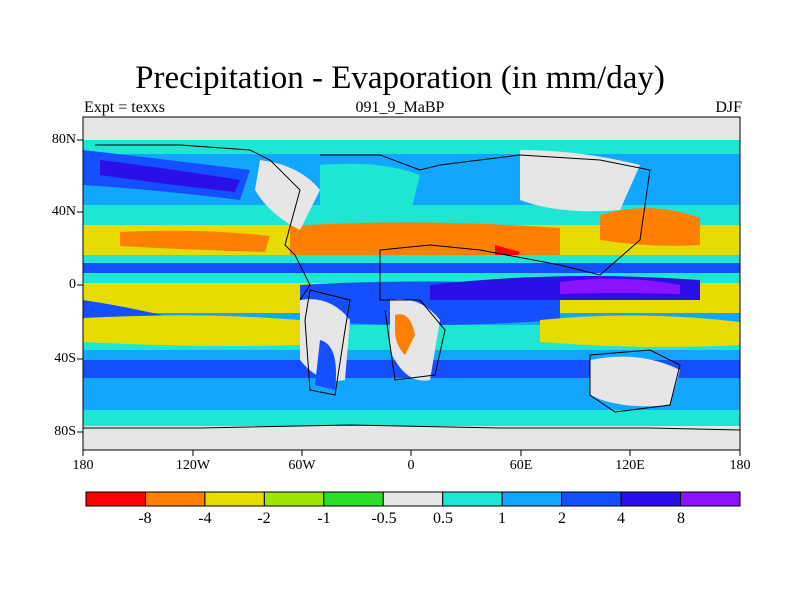  Describe the element at coordinates (384, 518) in the screenshot. I see `colorbar-label: -0.5` at that location.